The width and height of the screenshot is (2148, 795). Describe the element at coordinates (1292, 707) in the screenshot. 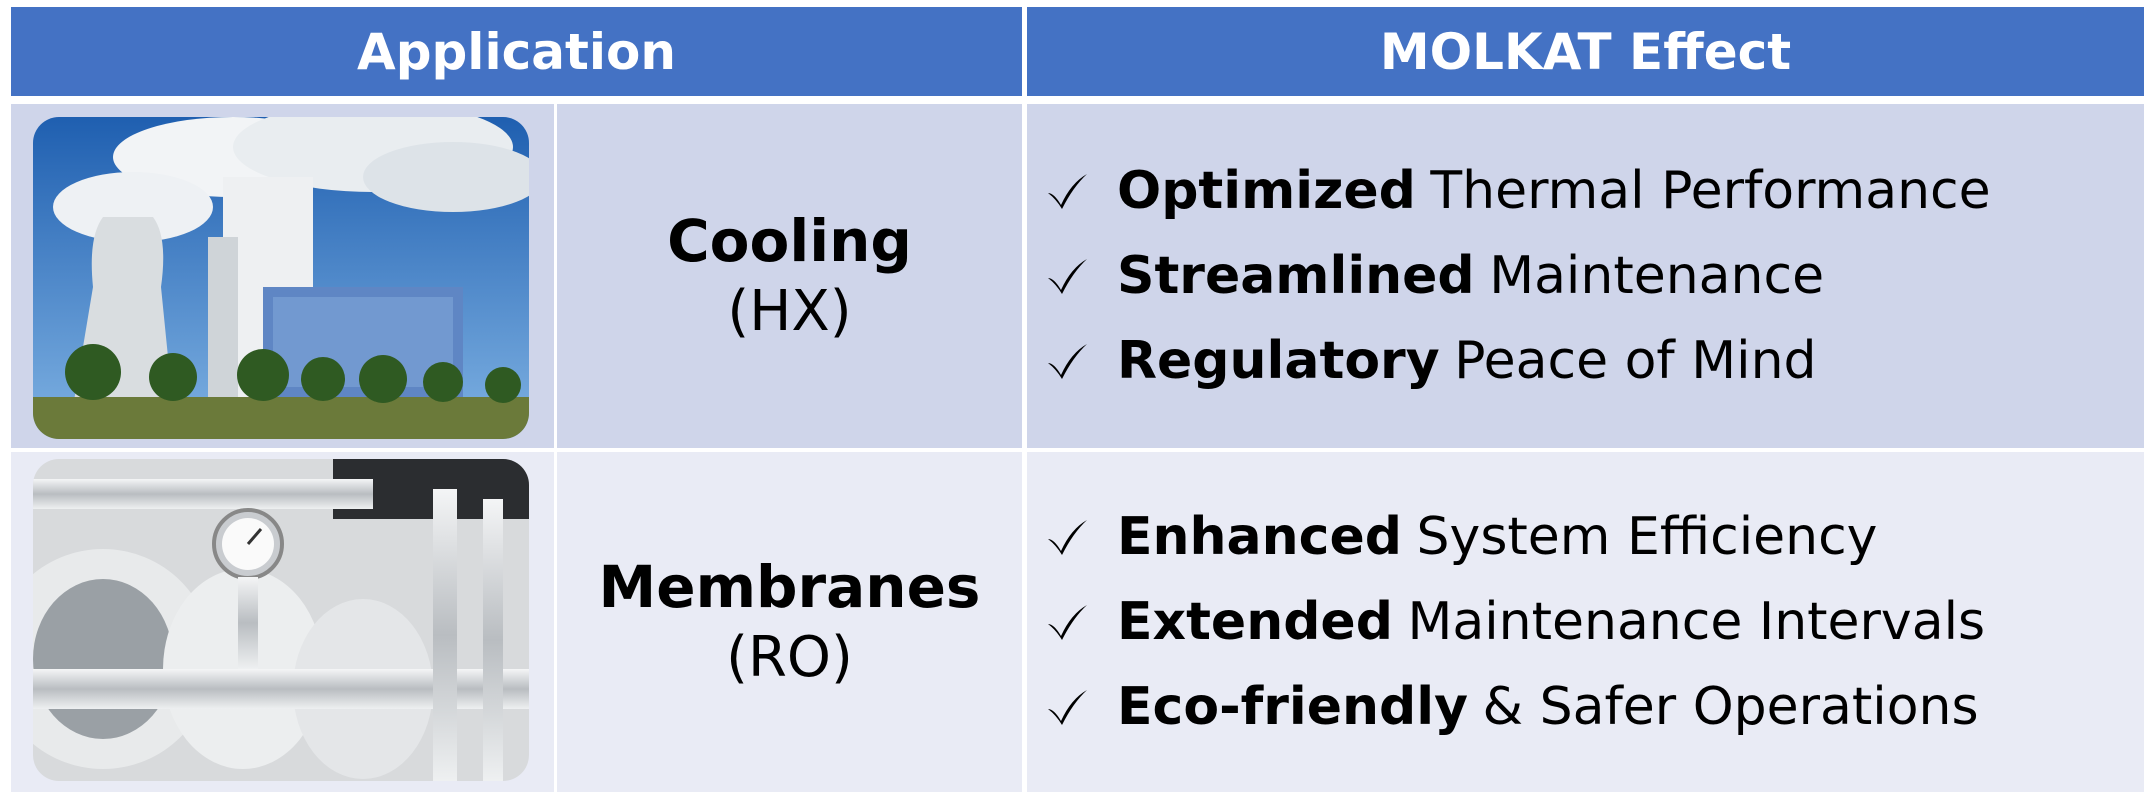

I see `effect-bold: Eco-friendly` at that location.